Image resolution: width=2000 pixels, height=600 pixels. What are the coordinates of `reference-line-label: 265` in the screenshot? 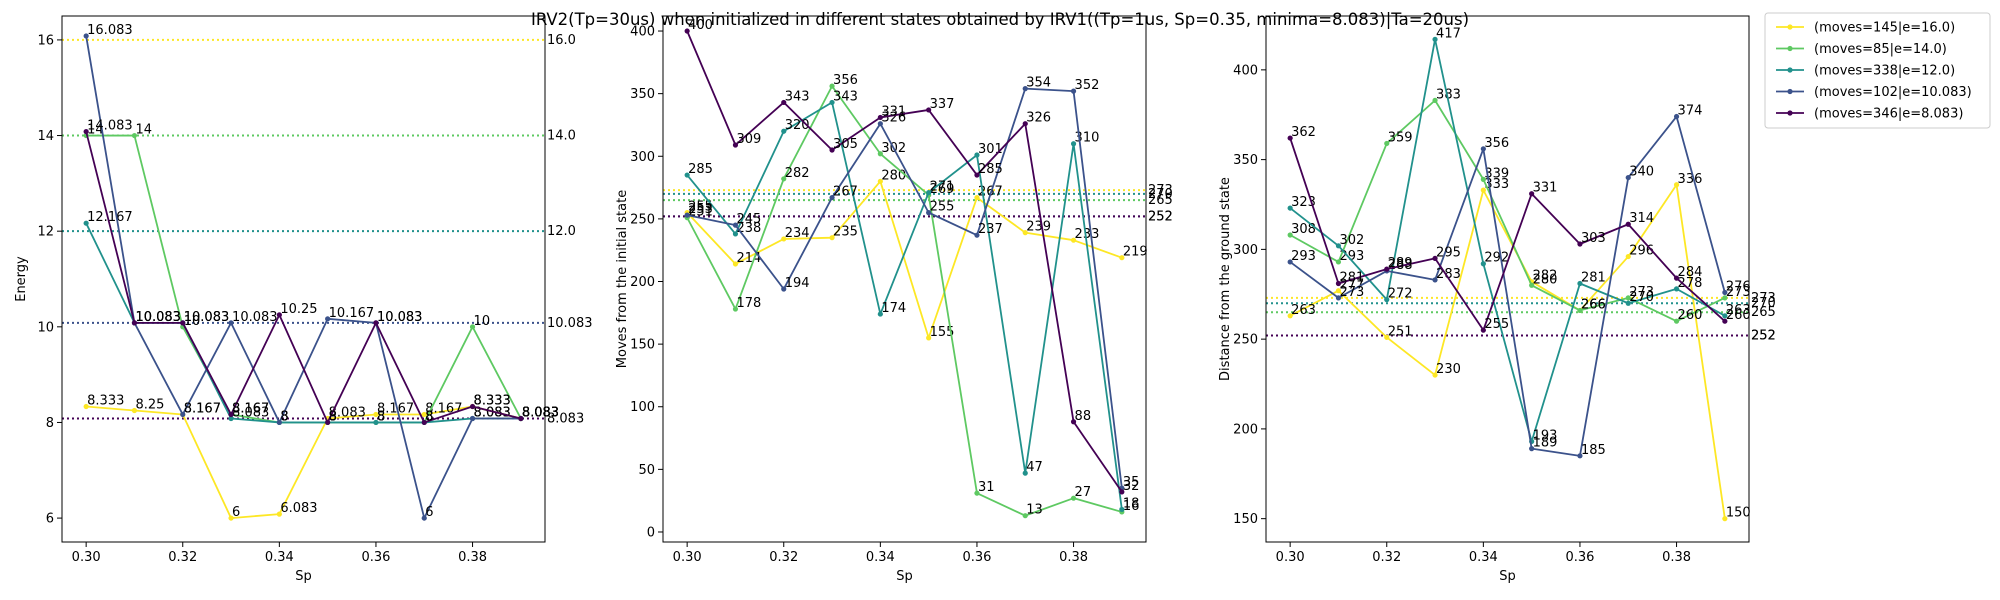 It's located at (1763, 312).